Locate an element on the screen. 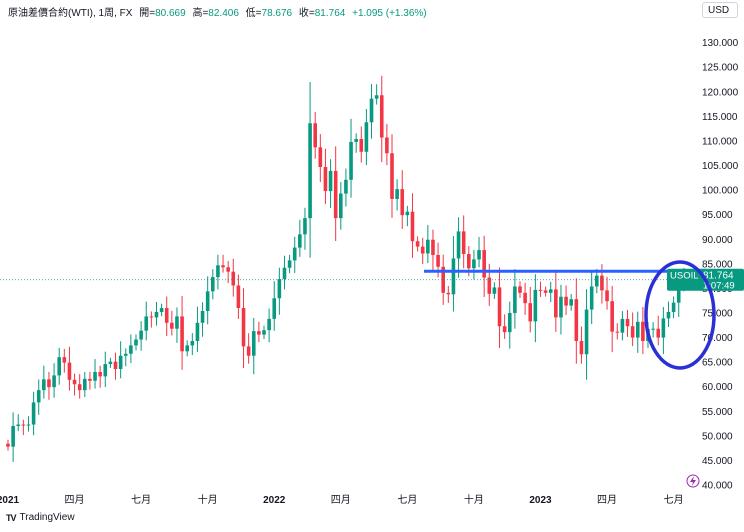 This screenshot has width=744, height=532. currency-button: USD is located at coordinates (720, 10).